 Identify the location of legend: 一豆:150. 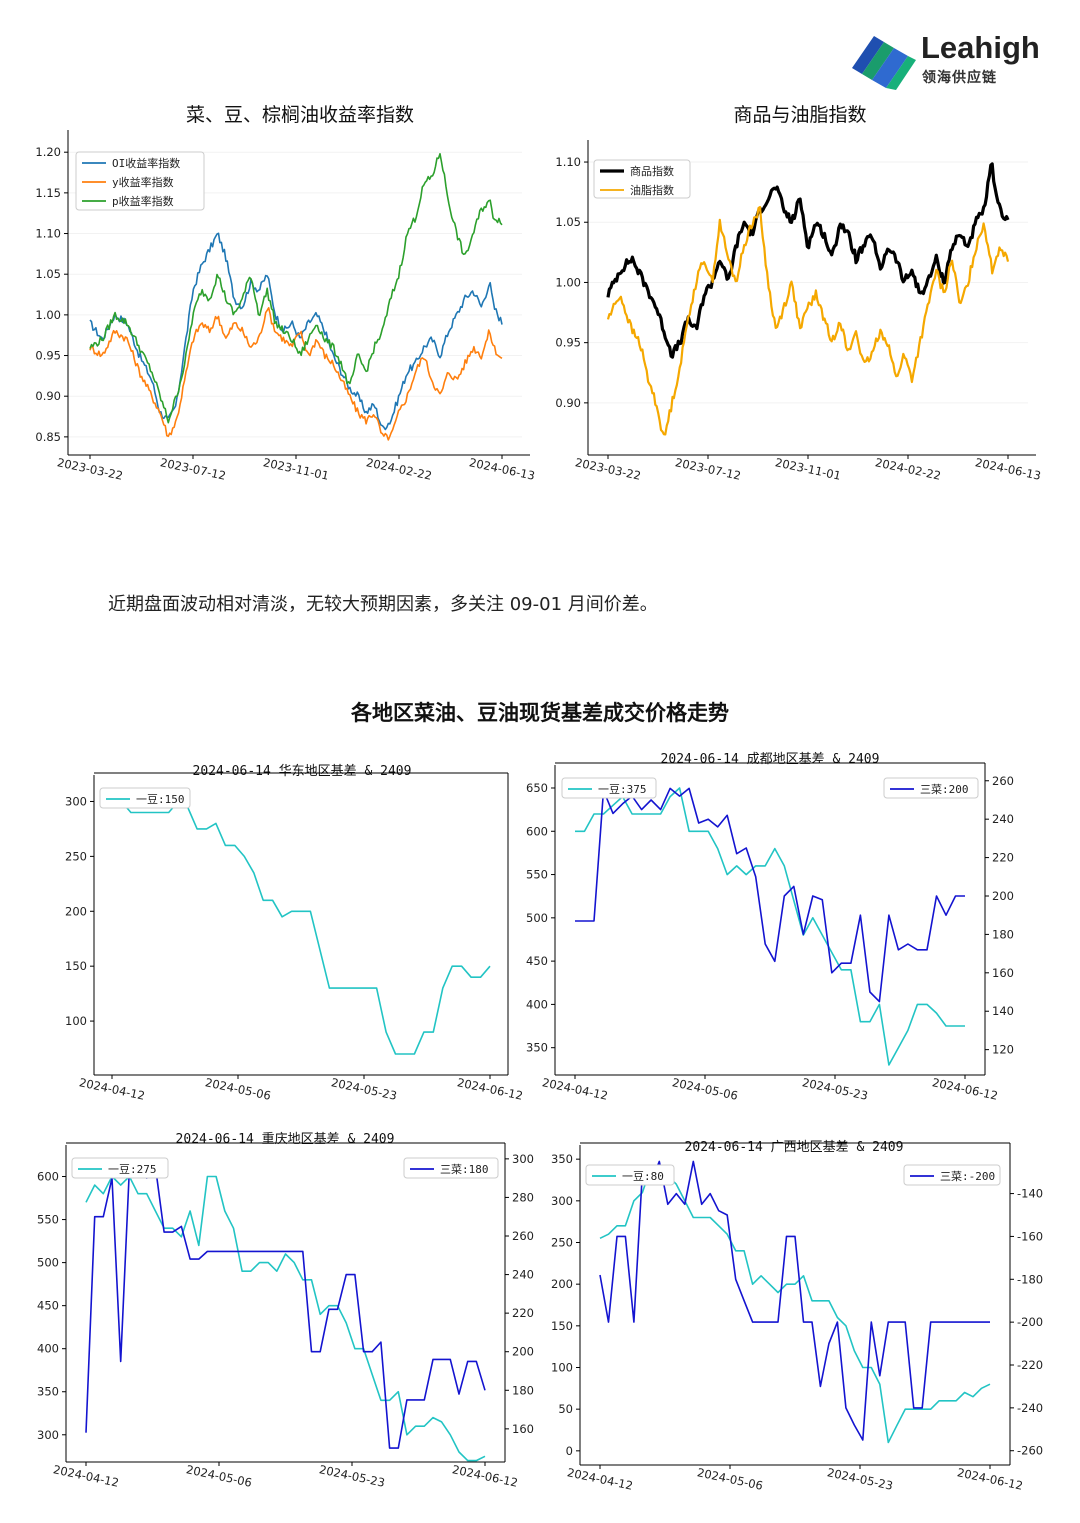
(145, 798).